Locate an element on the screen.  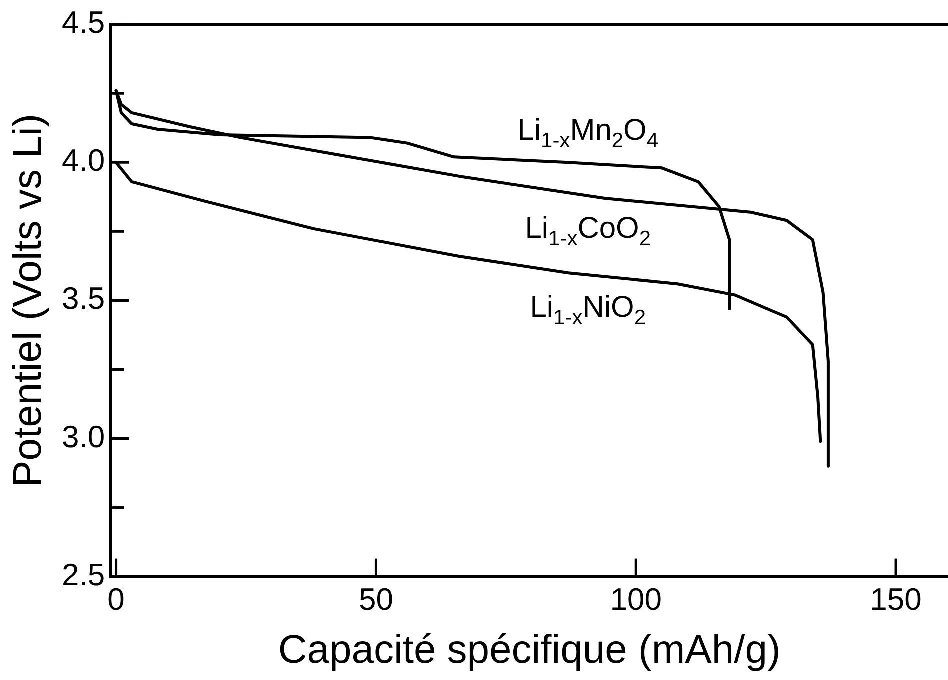
x-tick-label: 100 is located at coordinates (636, 599).